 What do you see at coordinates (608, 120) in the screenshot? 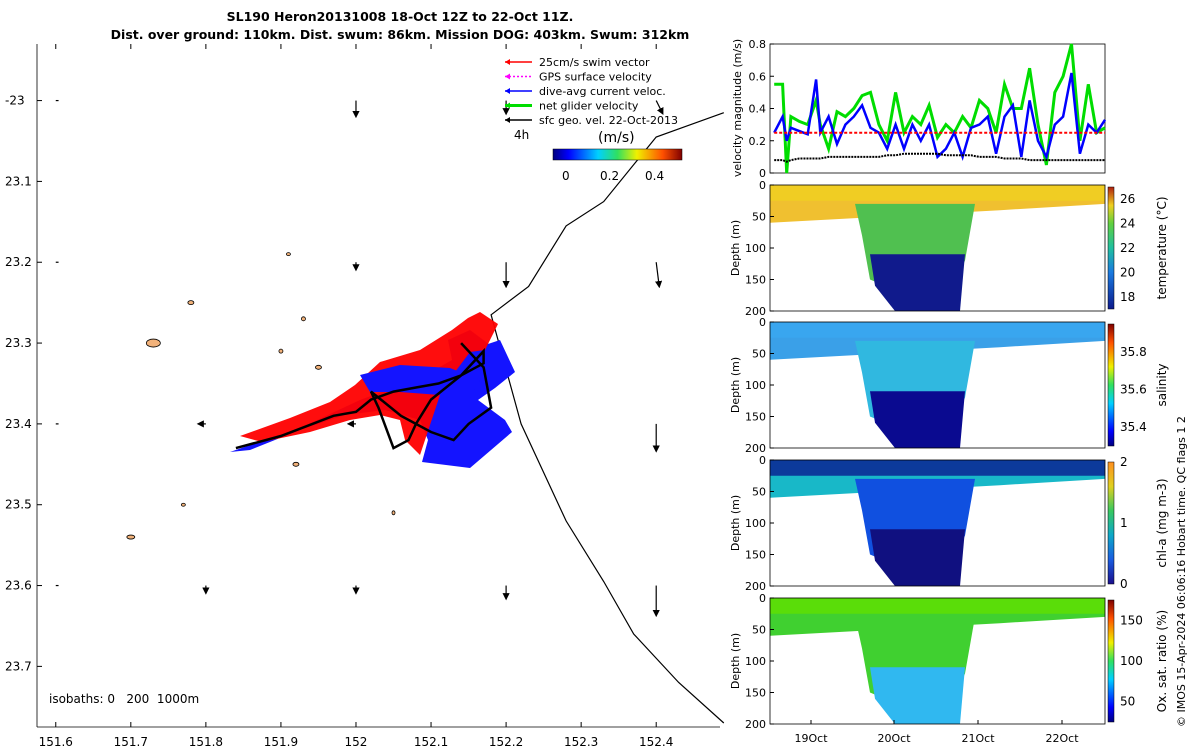
I see `legend-label: sfc geo. vel. 22-Oct-2013` at bounding box center [608, 120].